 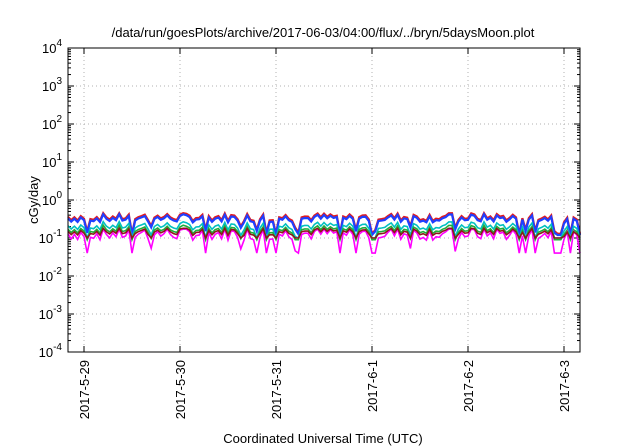 What do you see at coordinates (372, 386) in the screenshot?
I see `x-tick-label: 2017-6-1` at bounding box center [372, 386].